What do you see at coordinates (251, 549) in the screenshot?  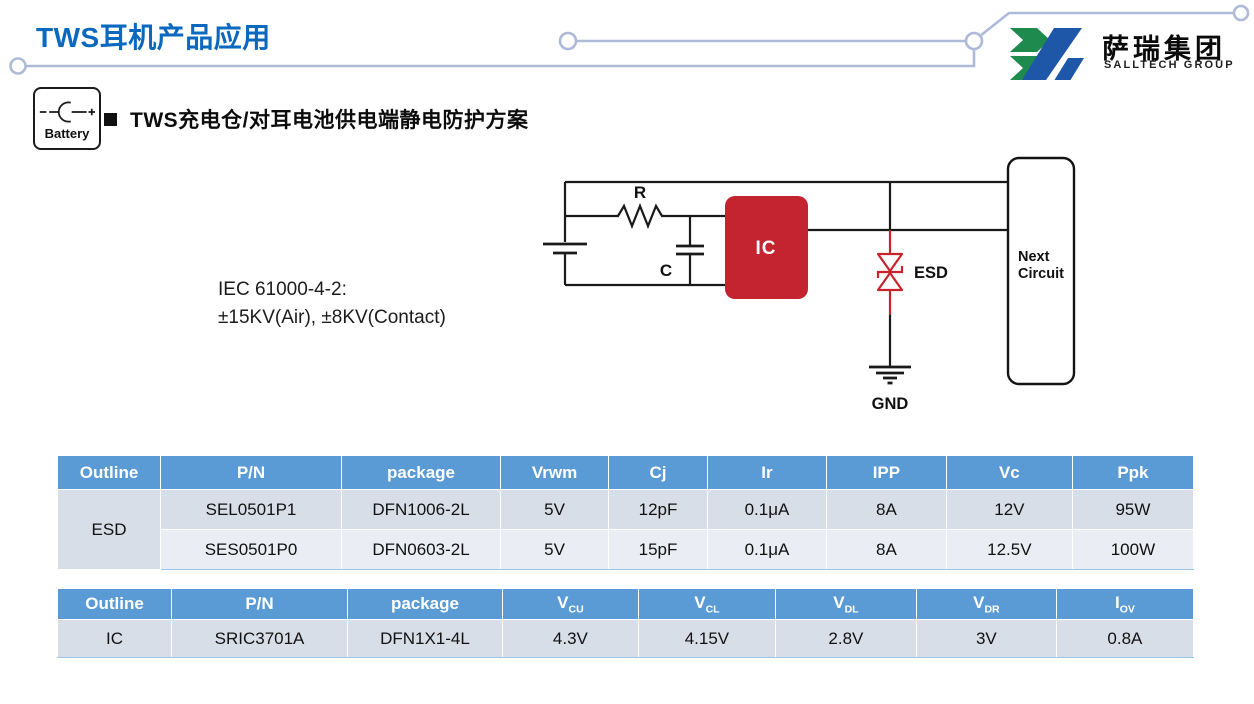 I see `table-cell: SES0501P0` at bounding box center [251, 549].